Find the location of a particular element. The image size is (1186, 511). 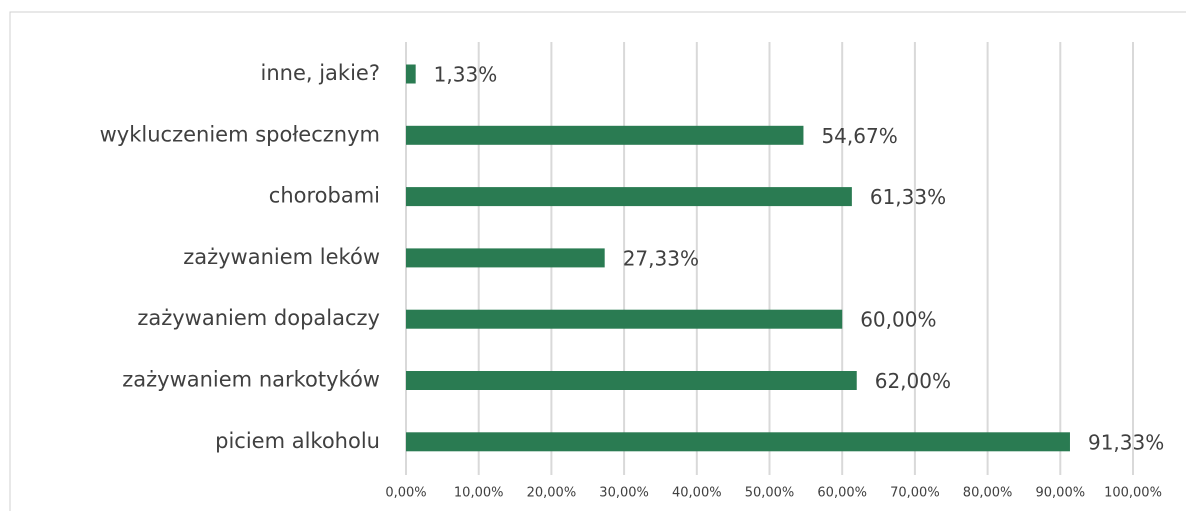

y-tick-label: piciem alkoholu is located at coordinates (297, 441).